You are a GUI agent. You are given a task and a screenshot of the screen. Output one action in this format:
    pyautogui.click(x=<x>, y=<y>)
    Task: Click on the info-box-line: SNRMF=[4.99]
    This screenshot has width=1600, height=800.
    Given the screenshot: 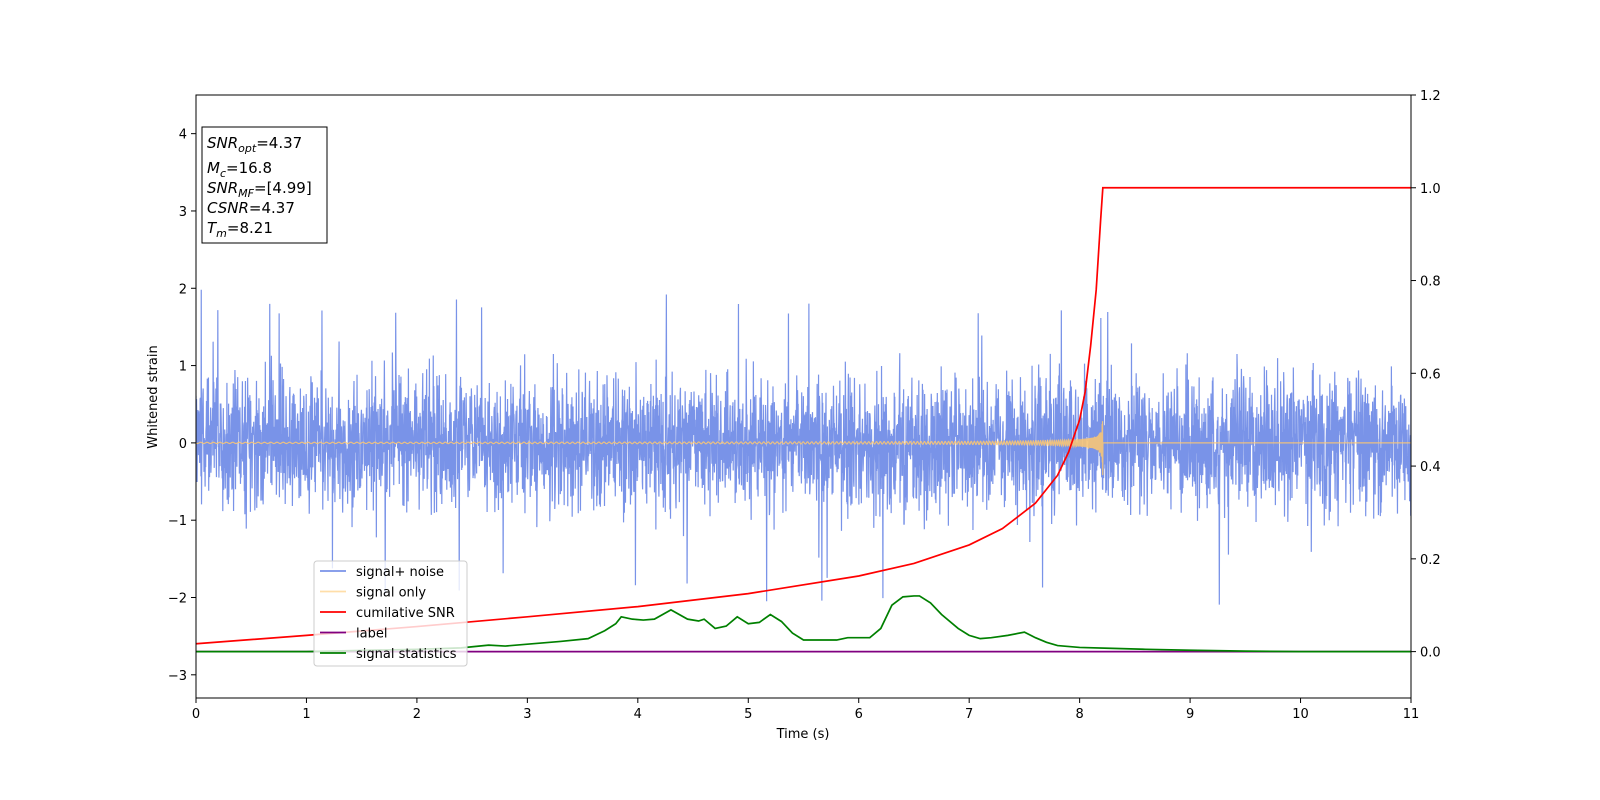 What is the action you would take?
    pyautogui.click(x=259, y=189)
    